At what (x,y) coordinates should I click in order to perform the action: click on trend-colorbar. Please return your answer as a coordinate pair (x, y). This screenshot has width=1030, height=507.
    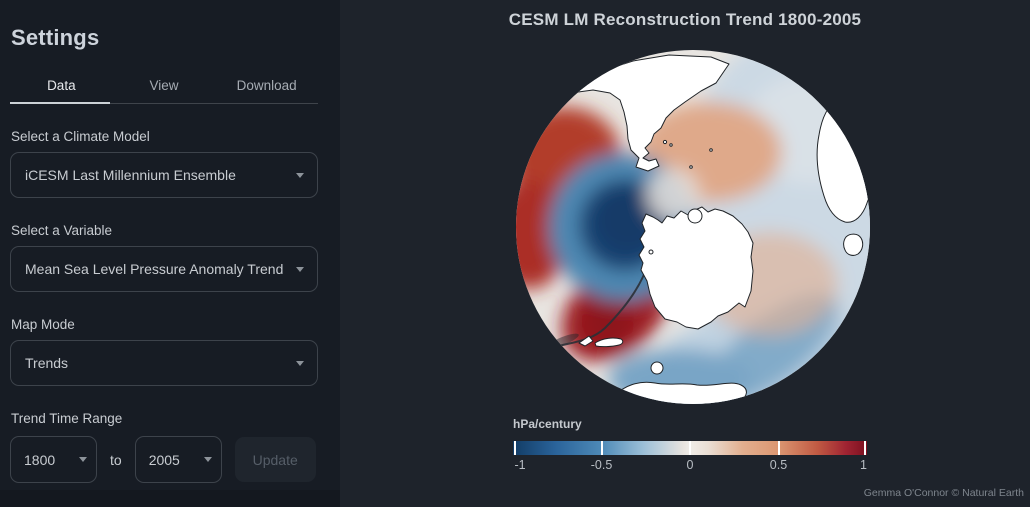
    Looking at the image, I should click on (690, 448).